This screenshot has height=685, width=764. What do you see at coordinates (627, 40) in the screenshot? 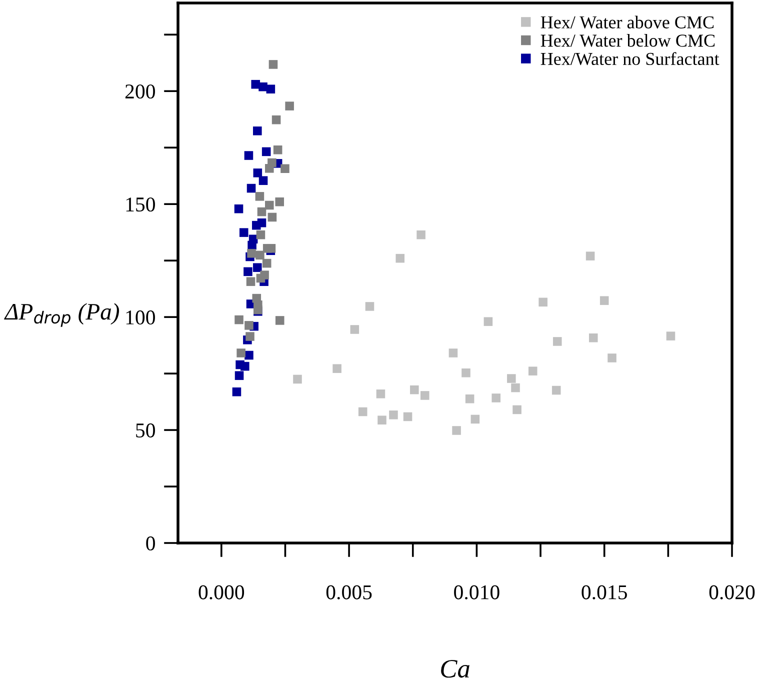
I see `legend-label: Hex/ Water below CMC` at bounding box center [627, 40].